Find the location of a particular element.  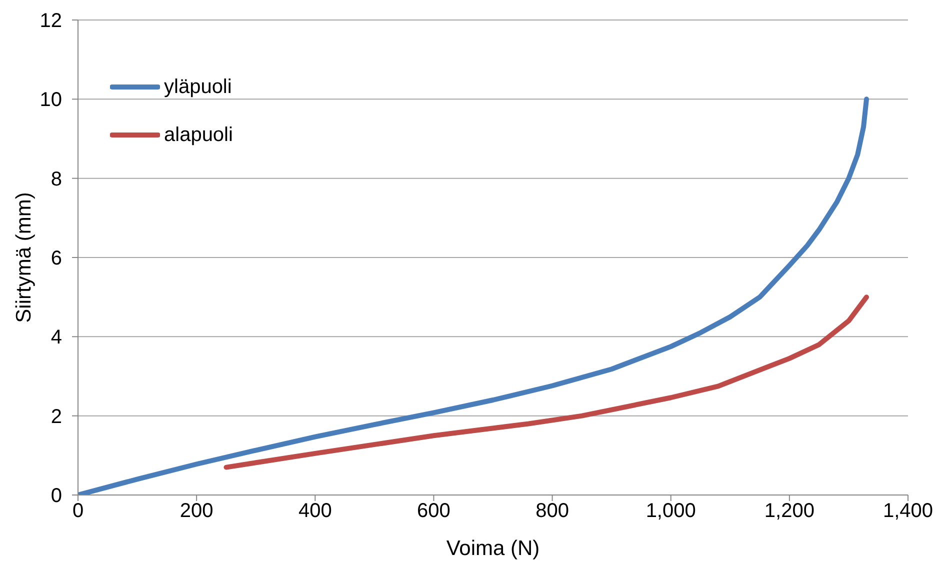

y-tick-label: 12 is located at coordinates (51, 21).